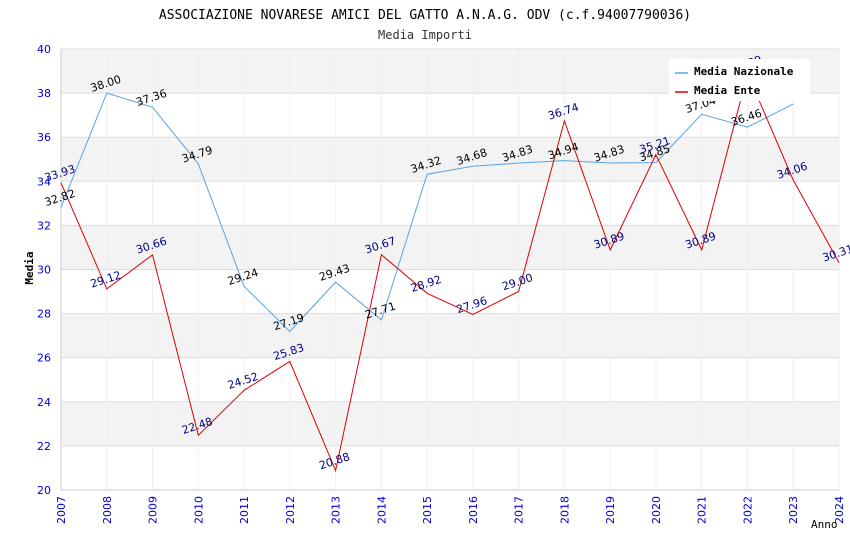  What do you see at coordinates (44, 181) in the screenshot?
I see `y-tick-label: 34` at bounding box center [44, 181].